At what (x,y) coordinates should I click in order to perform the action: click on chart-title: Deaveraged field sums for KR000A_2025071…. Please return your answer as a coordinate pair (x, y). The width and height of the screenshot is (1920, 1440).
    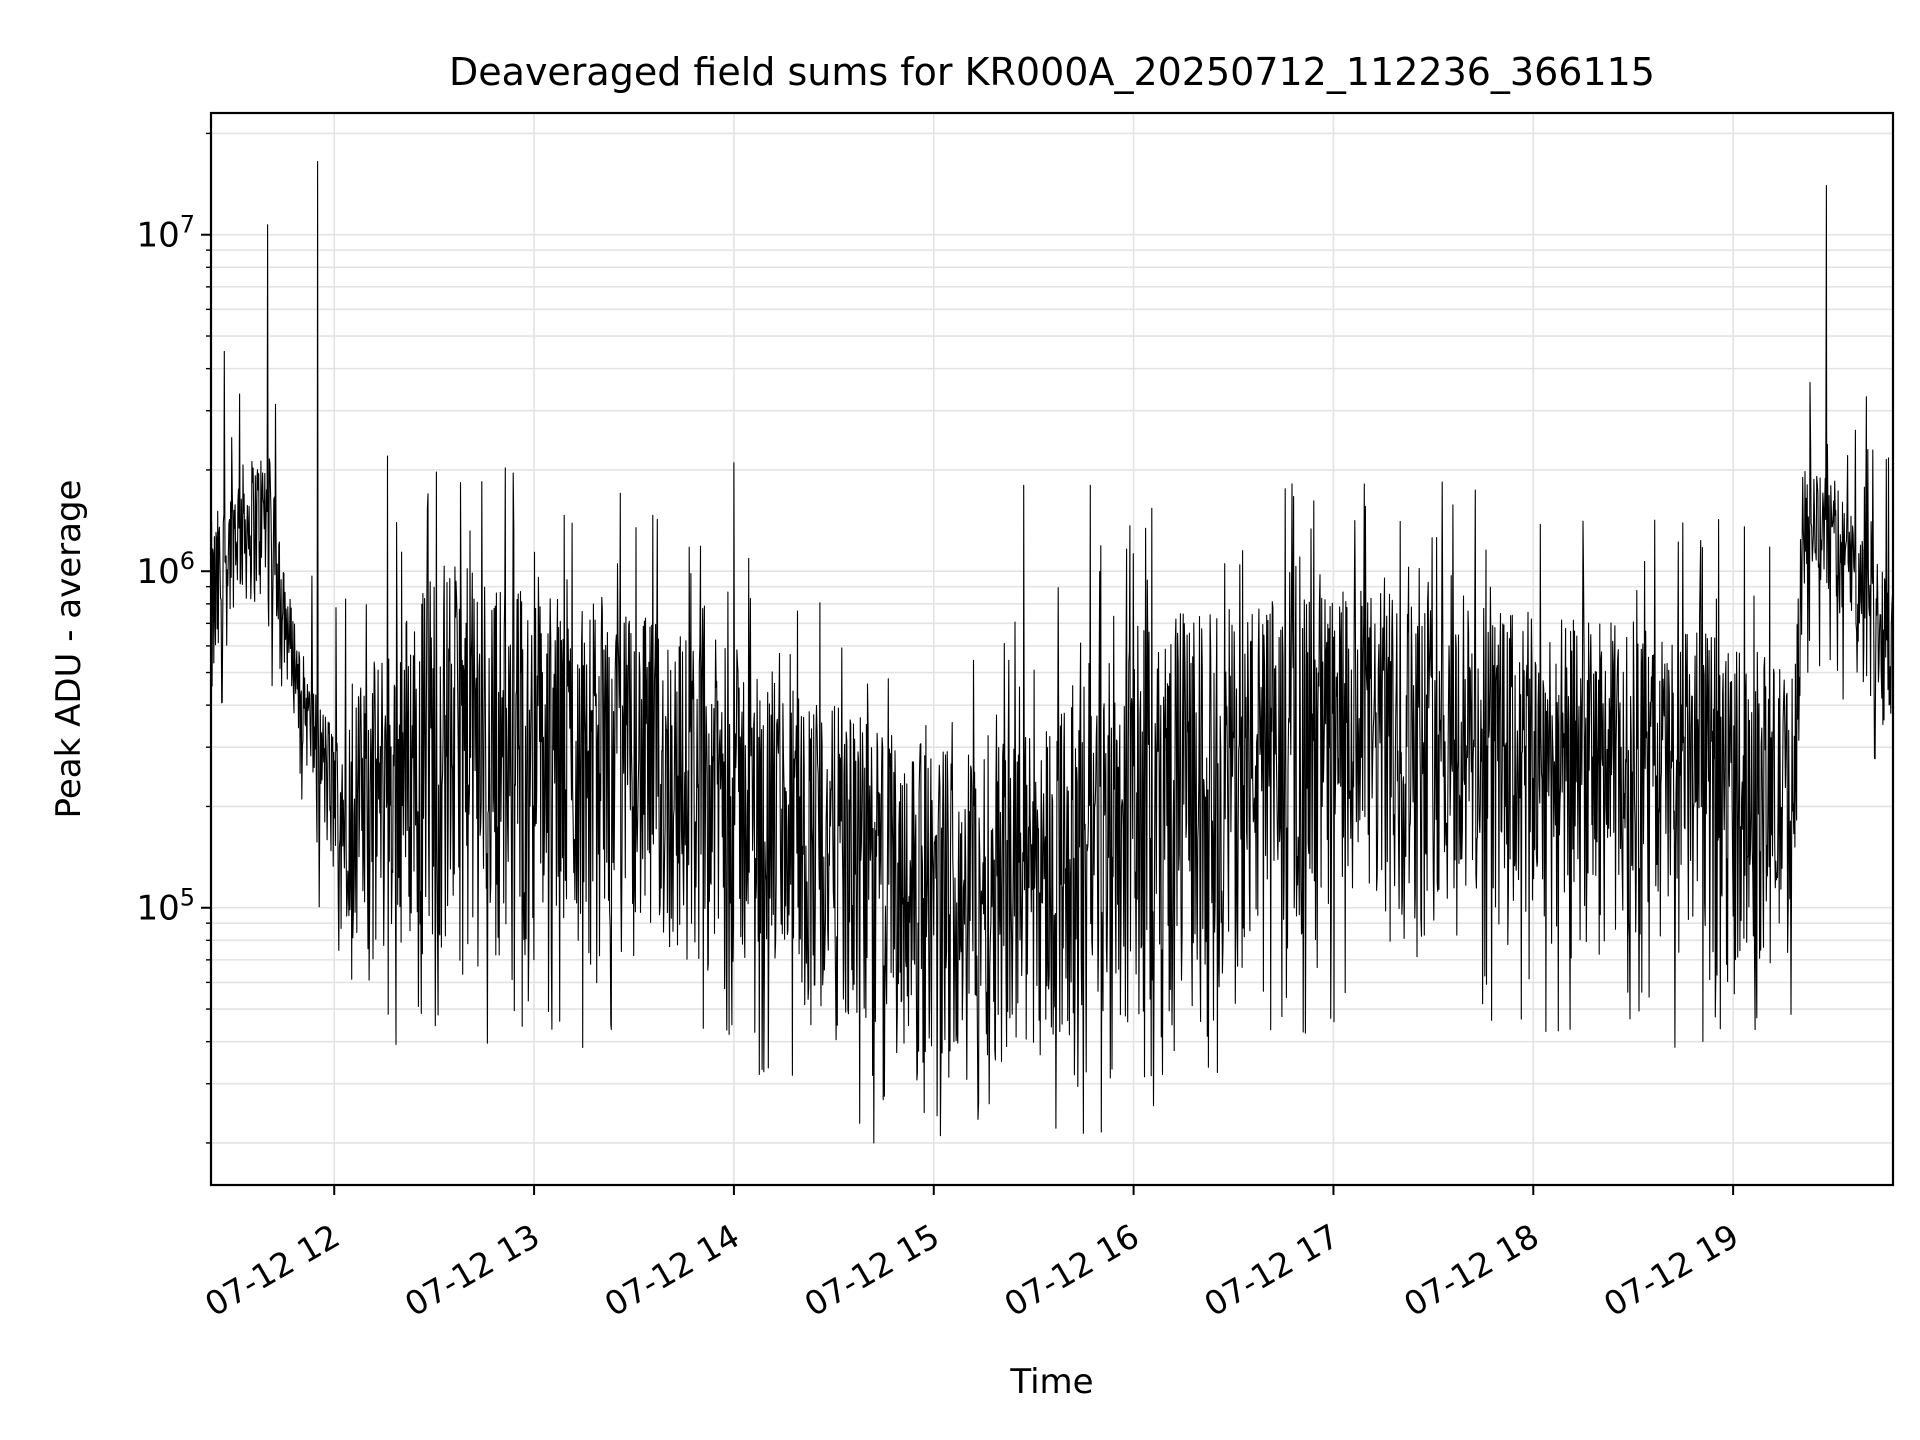
    Looking at the image, I should click on (1052, 72).